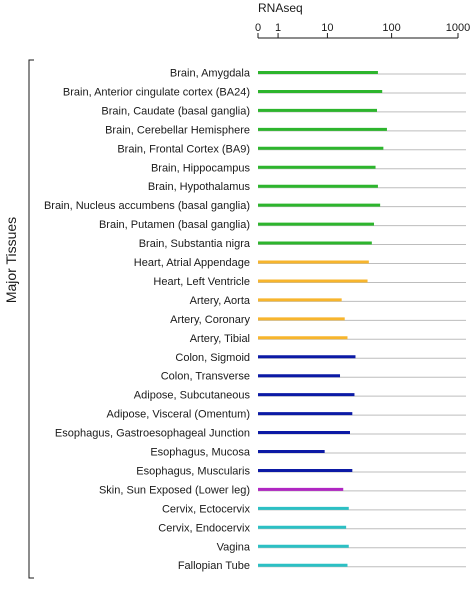 This screenshot has width=474, height=607. What do you see at coordinates (11, 260) in the screenshot?
I see `group-label: Major Tissues` at bounding box center [11, 260].